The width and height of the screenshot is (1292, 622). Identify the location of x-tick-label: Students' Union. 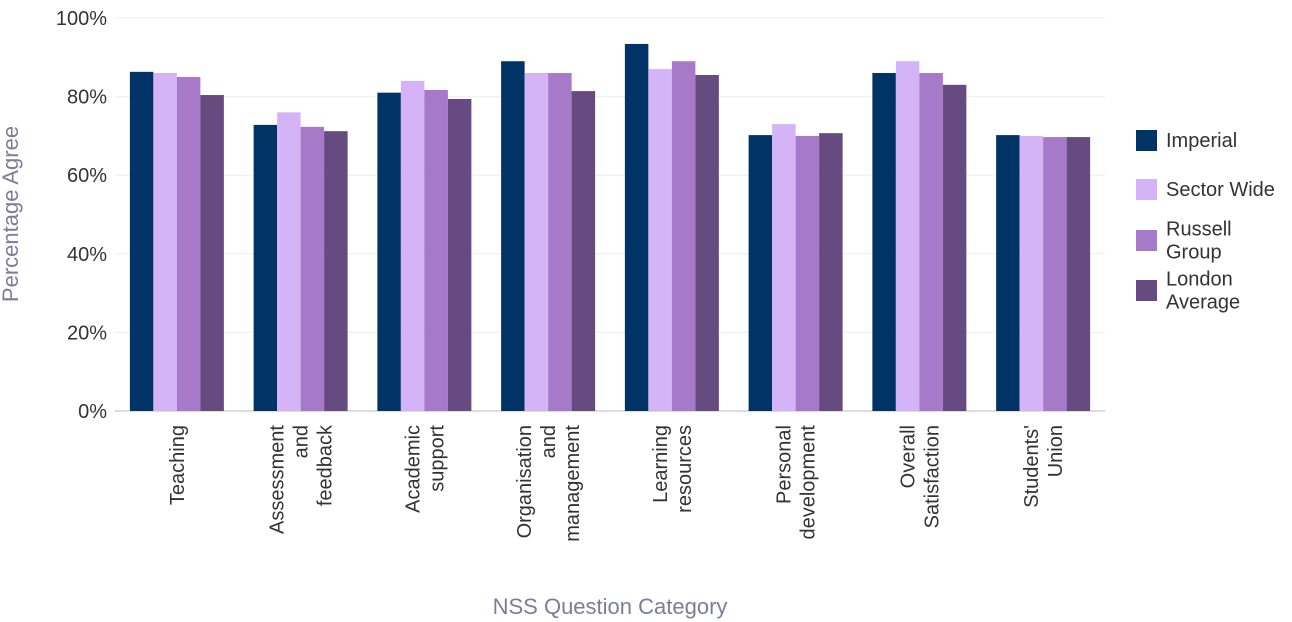
(1044, 466).